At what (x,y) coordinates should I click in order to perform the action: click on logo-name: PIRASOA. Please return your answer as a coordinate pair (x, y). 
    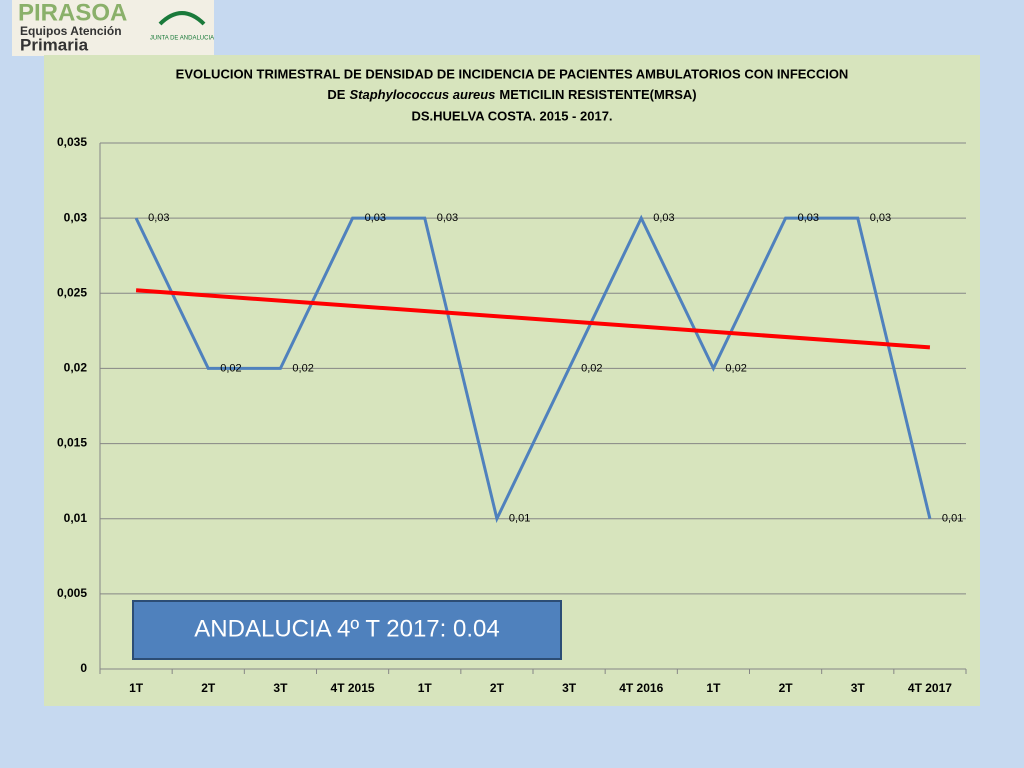
    Looking at the image, I should click on (72, 13).